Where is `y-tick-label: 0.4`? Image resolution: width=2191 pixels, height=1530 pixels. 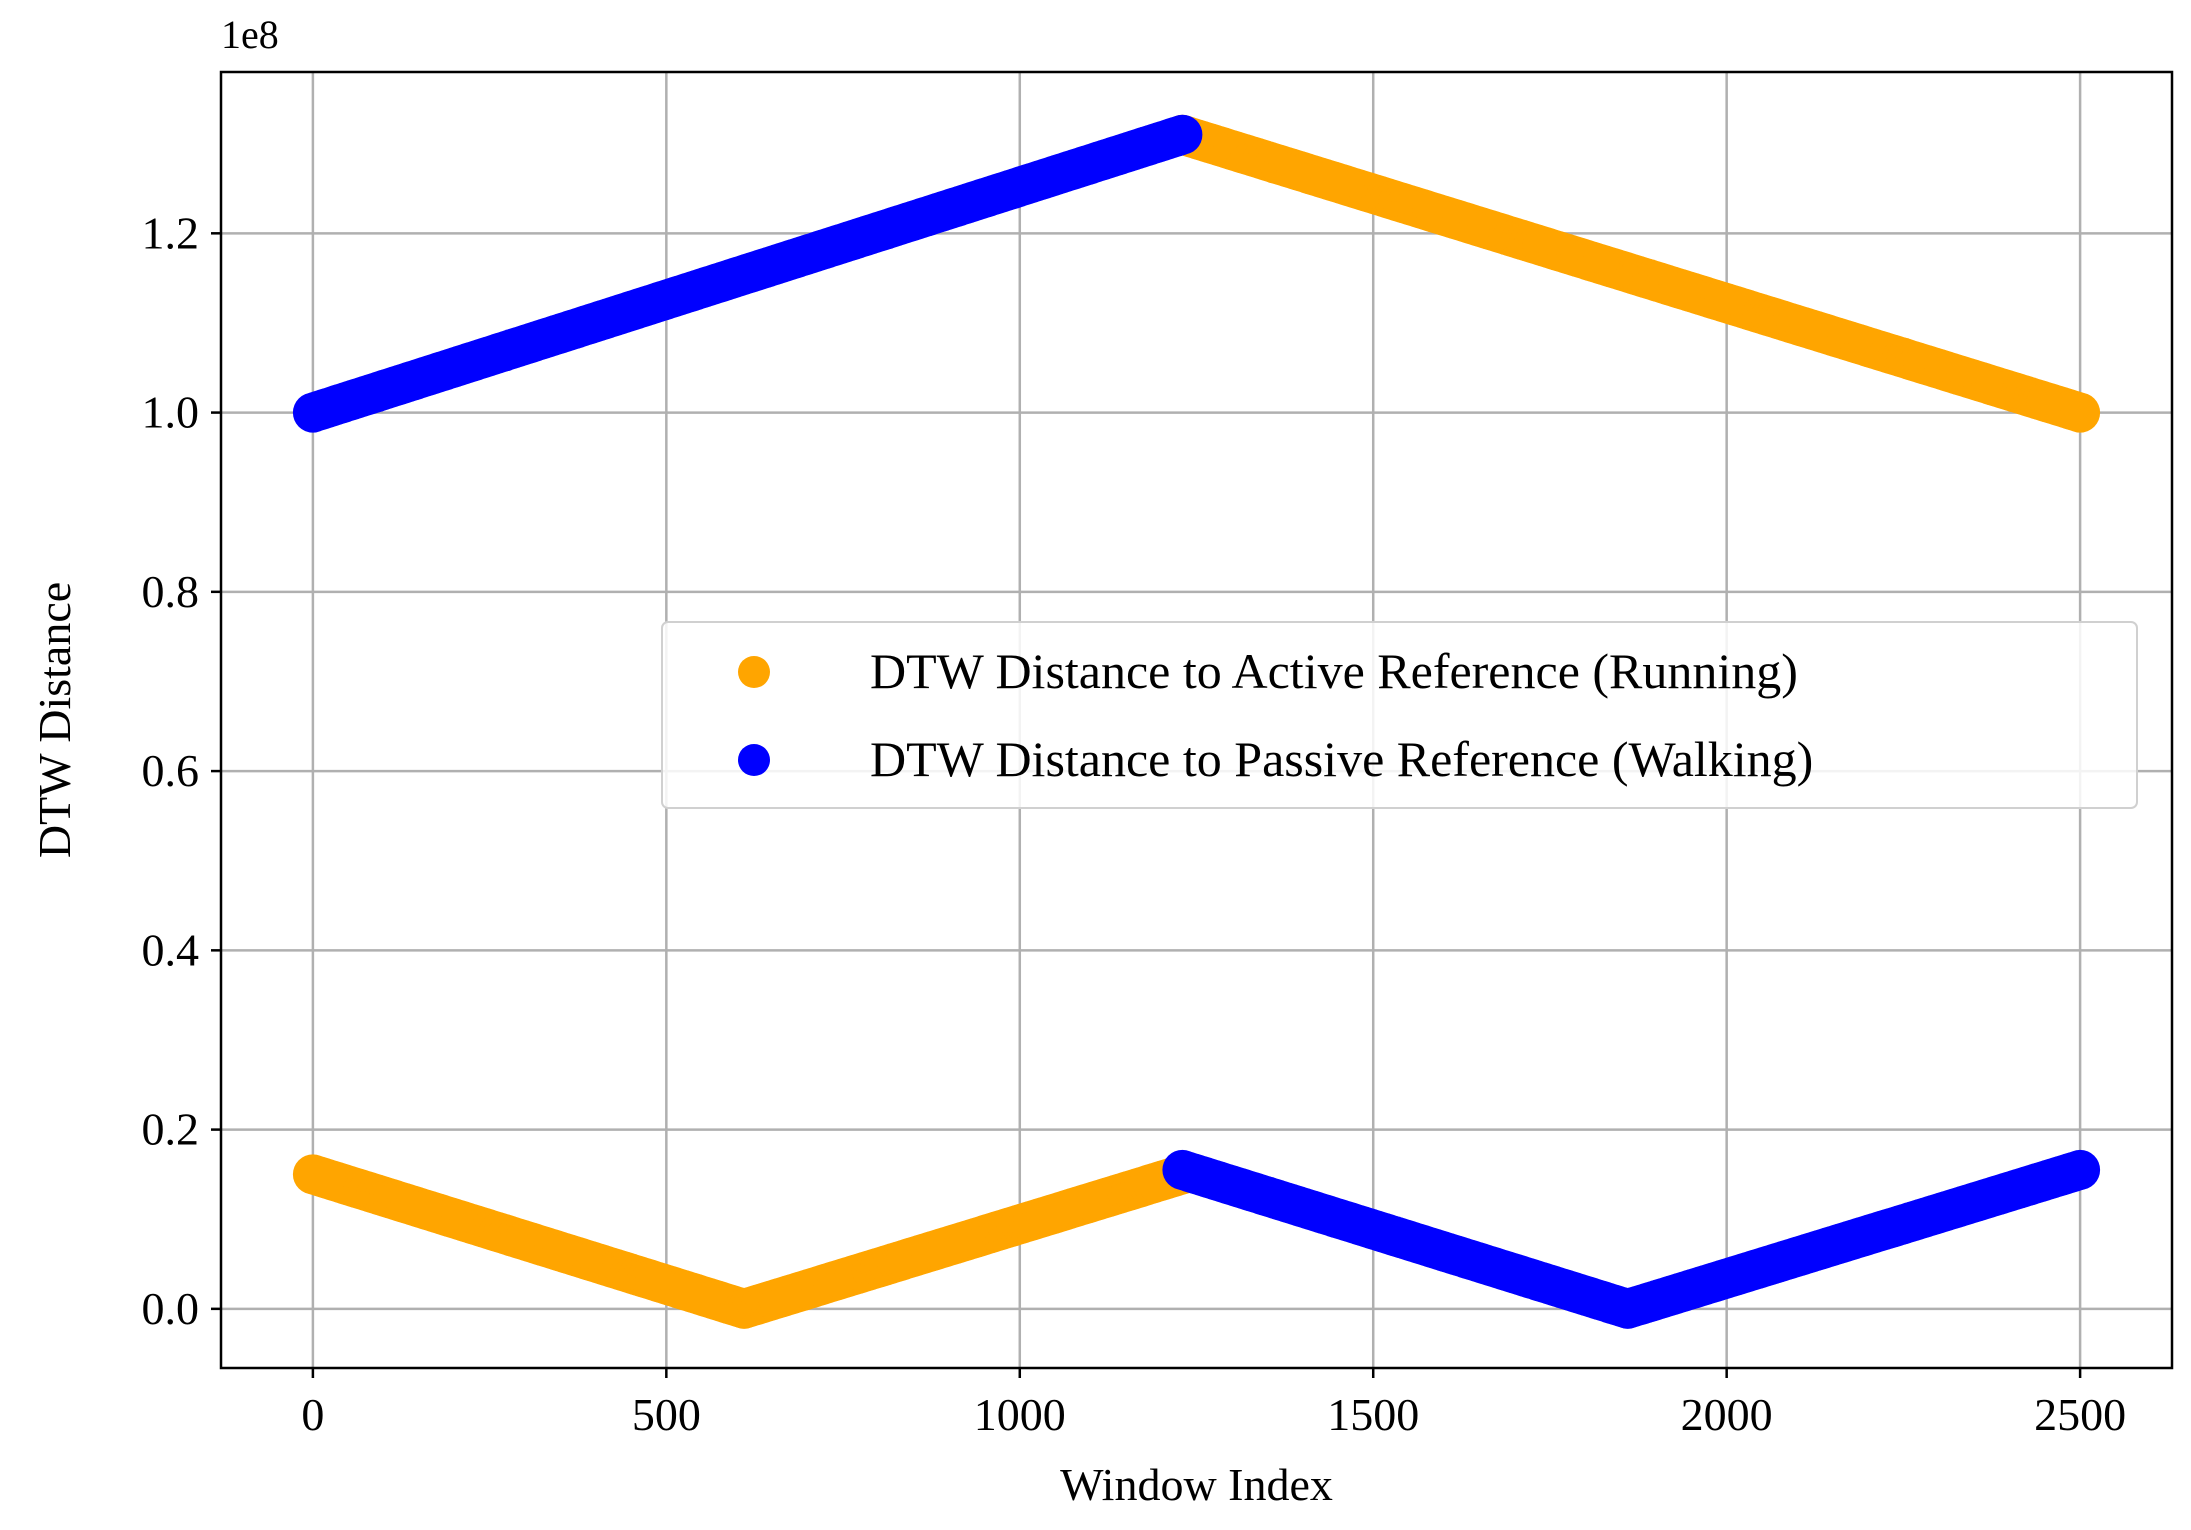 y-tick-label: 0.4 is located at coordinates (171, 949).